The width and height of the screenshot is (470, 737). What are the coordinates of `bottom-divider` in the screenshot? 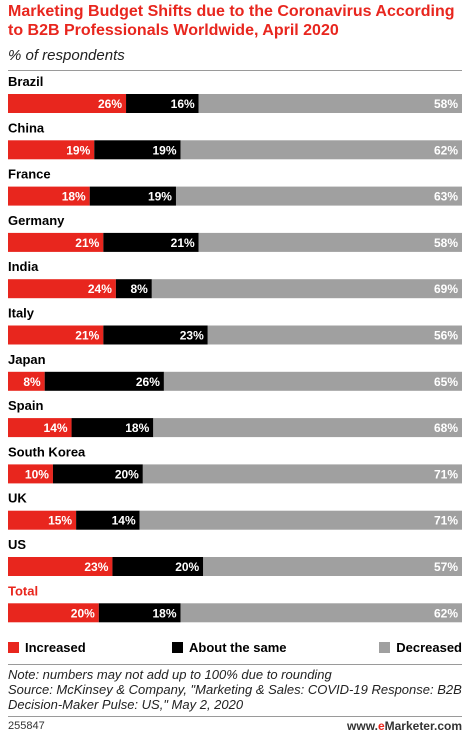 It's located at (235, 664).